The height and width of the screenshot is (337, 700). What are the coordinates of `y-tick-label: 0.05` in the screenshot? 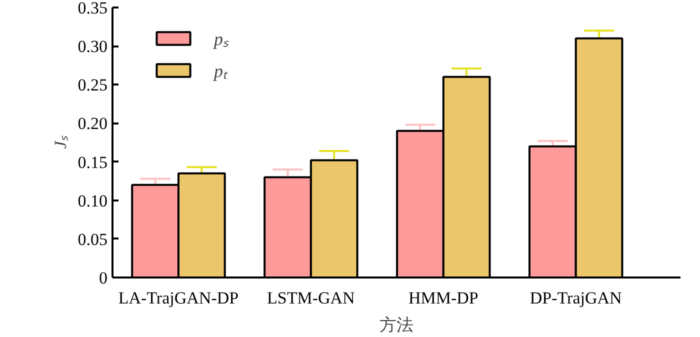 It's located at (93, 239).